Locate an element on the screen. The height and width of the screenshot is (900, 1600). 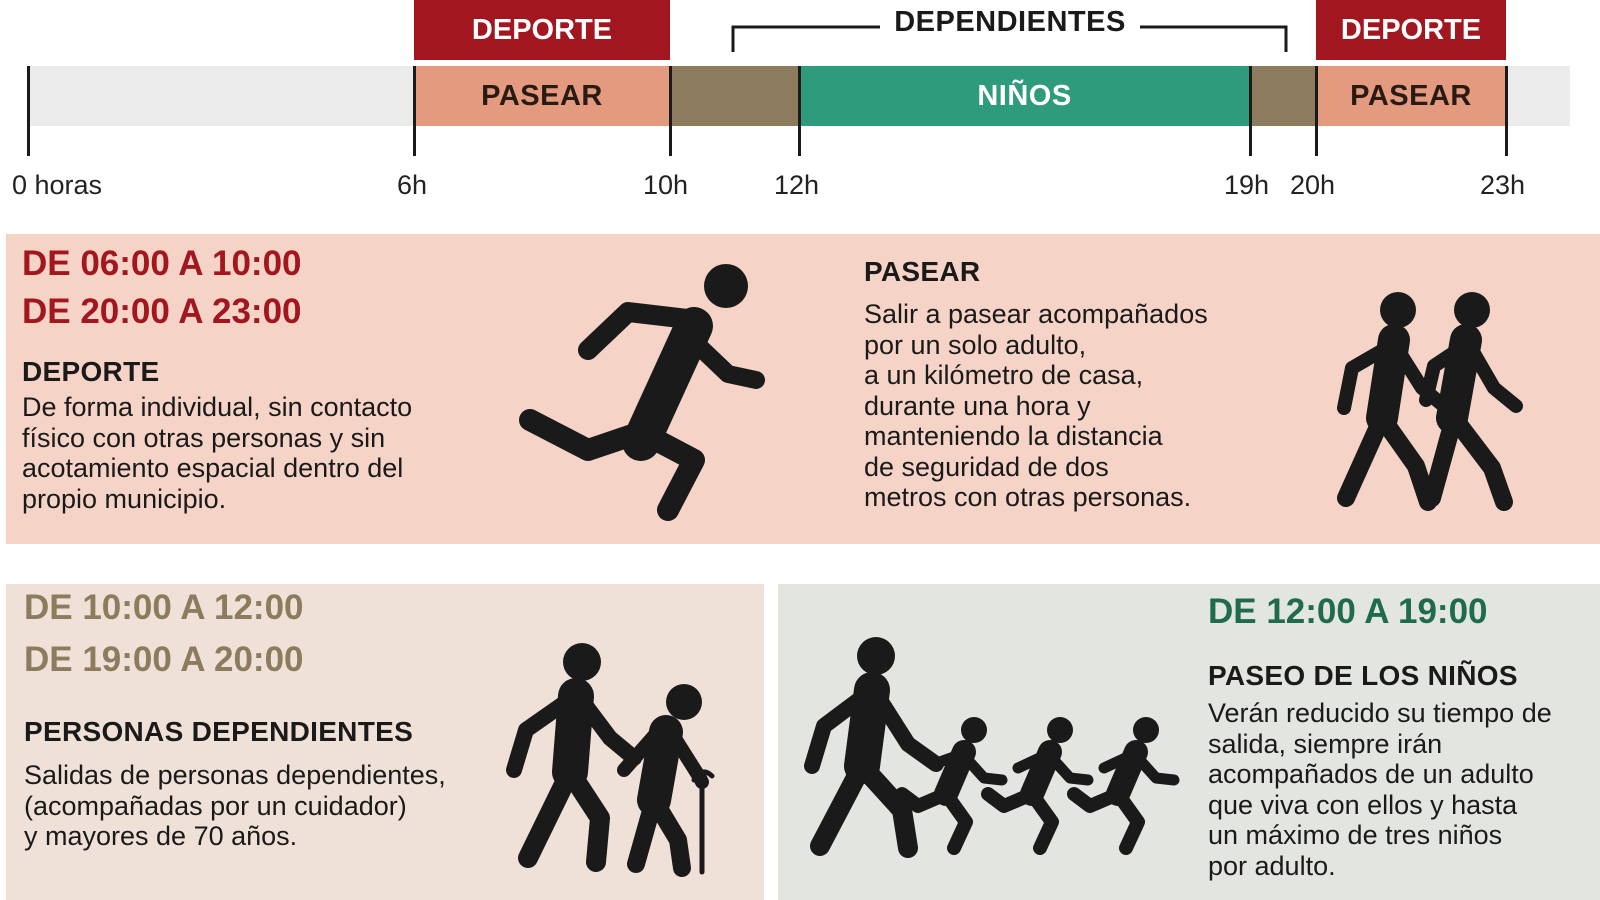
segment-ninos: NIÑOS is located at coordinates (1024, 96).